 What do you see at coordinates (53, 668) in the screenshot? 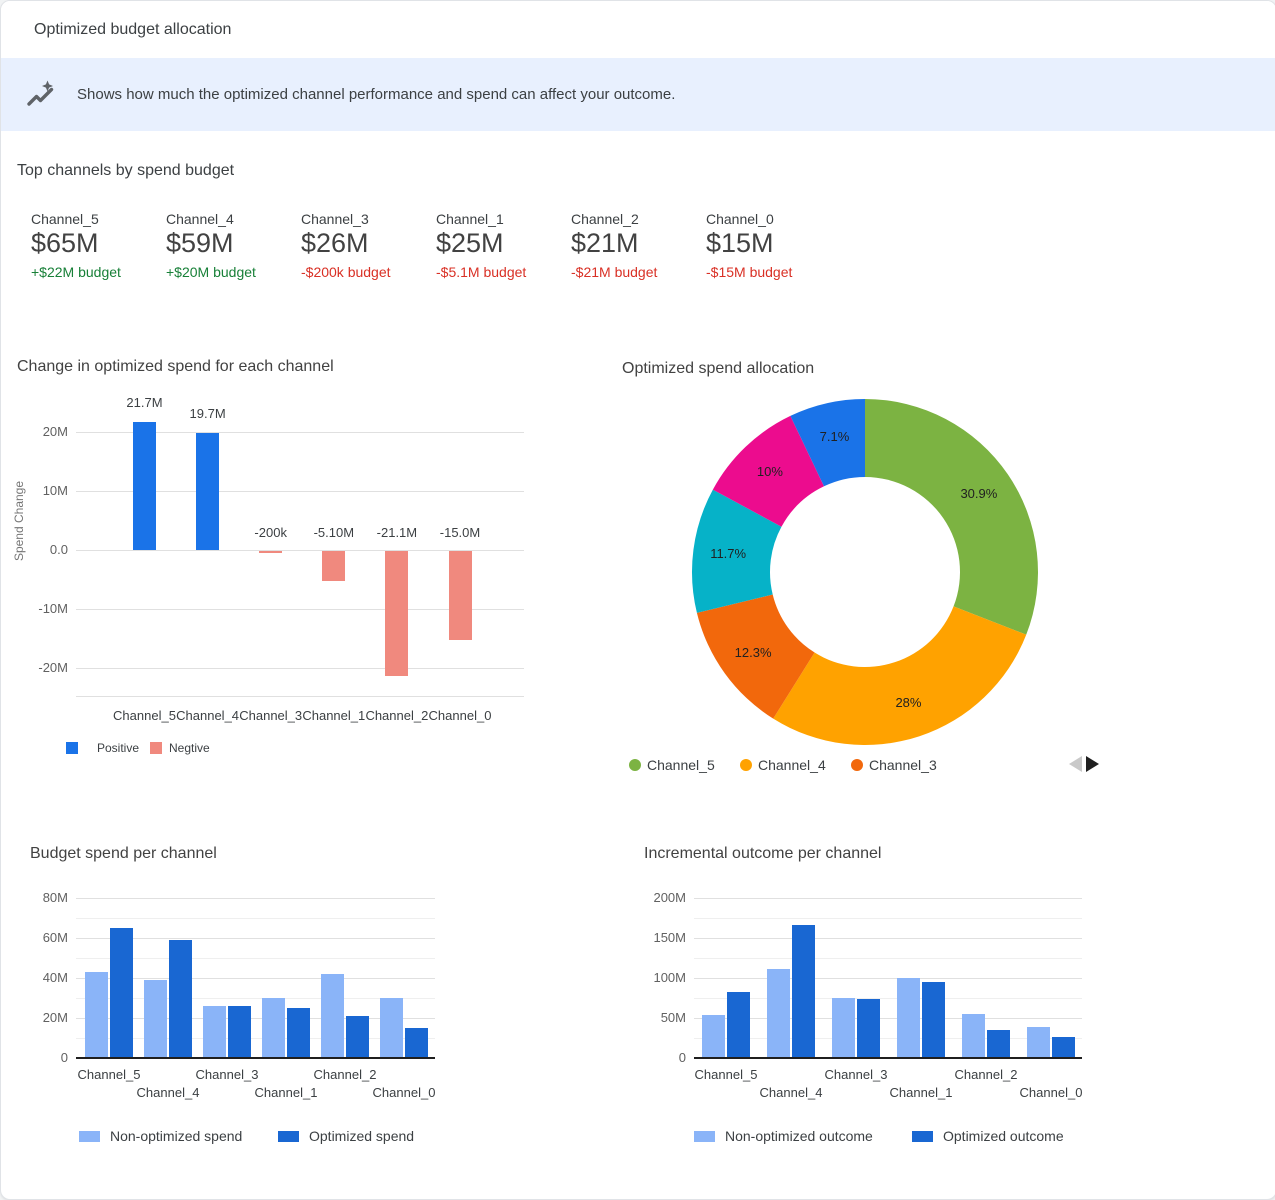
I see `y-tick-label: -20M` at bounding box center [53, 668].